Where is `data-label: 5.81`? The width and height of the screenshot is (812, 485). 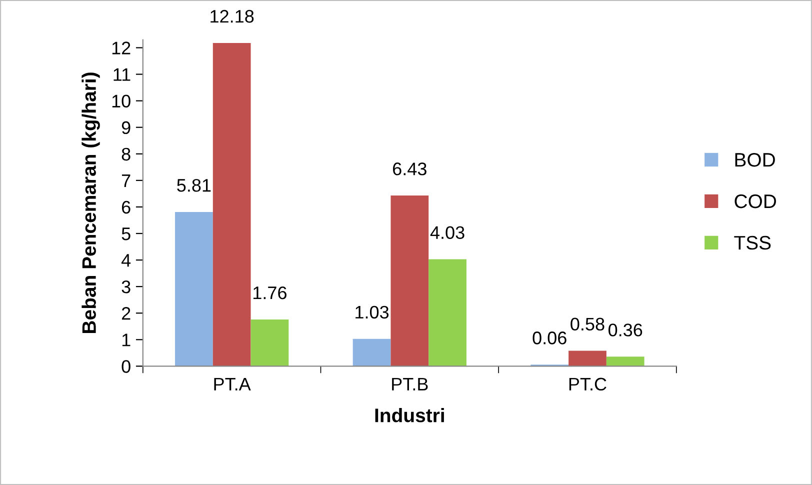 data-label: 5.81 is located at coordinates (194, 185).